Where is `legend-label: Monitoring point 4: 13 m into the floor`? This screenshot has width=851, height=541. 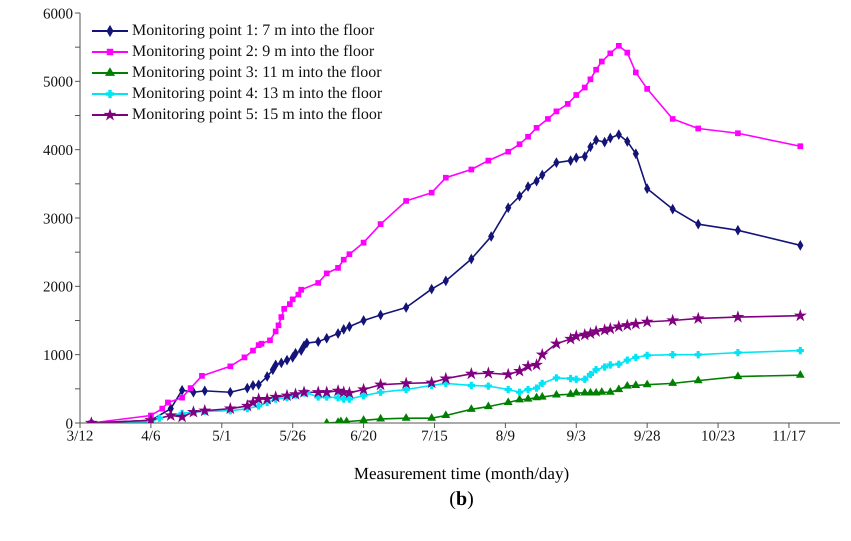 legend-label: Monitoring point 4: 13 m into the floor is located at coordinates (257, 94).